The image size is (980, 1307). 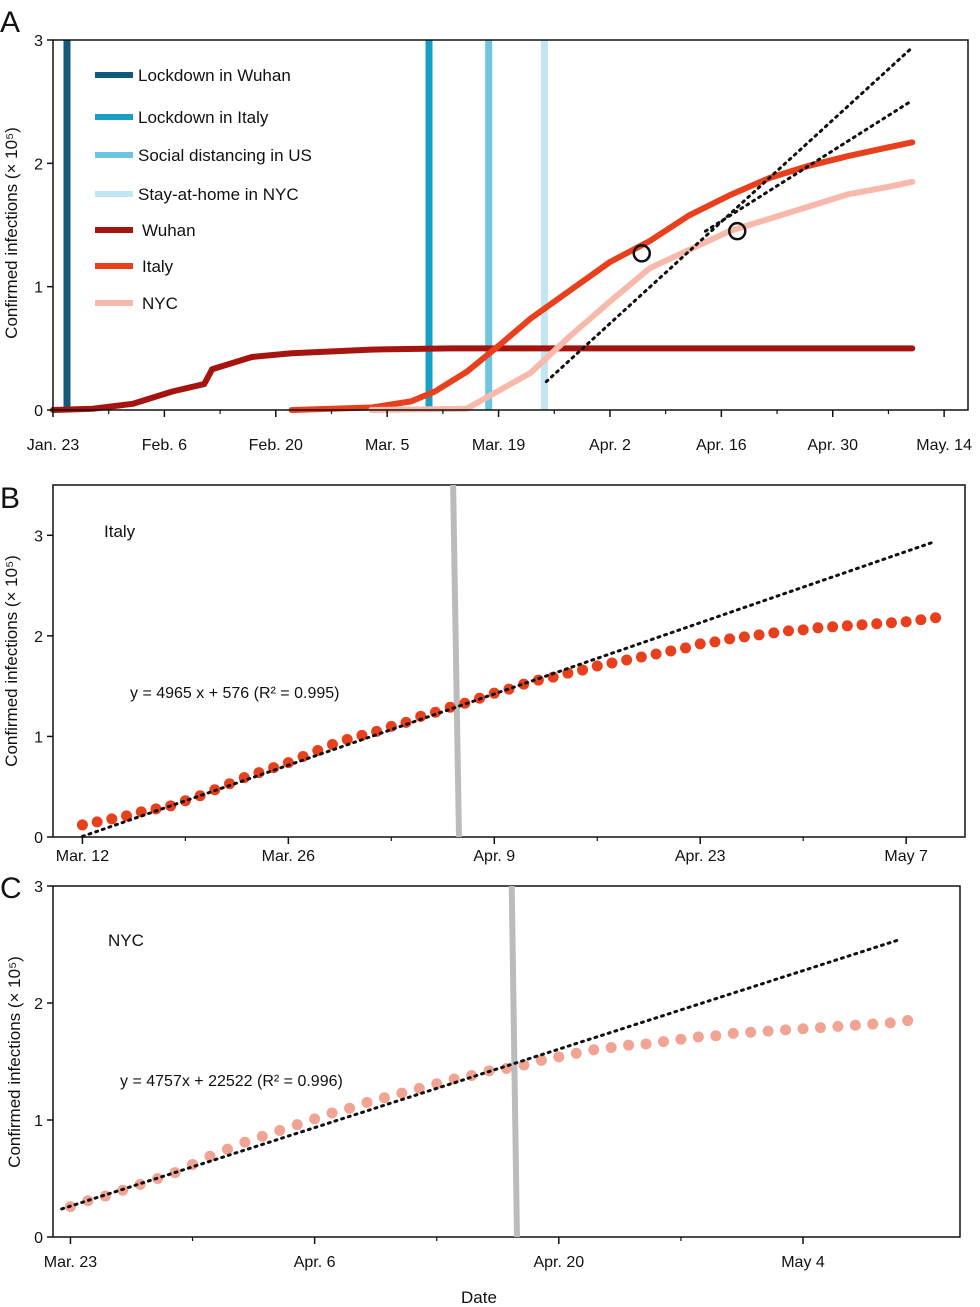 What do you see at coordinates (38, 288) in the screenshot?
I see `panel-a-y-tick-label: 1` at bounding box center [38, 288].